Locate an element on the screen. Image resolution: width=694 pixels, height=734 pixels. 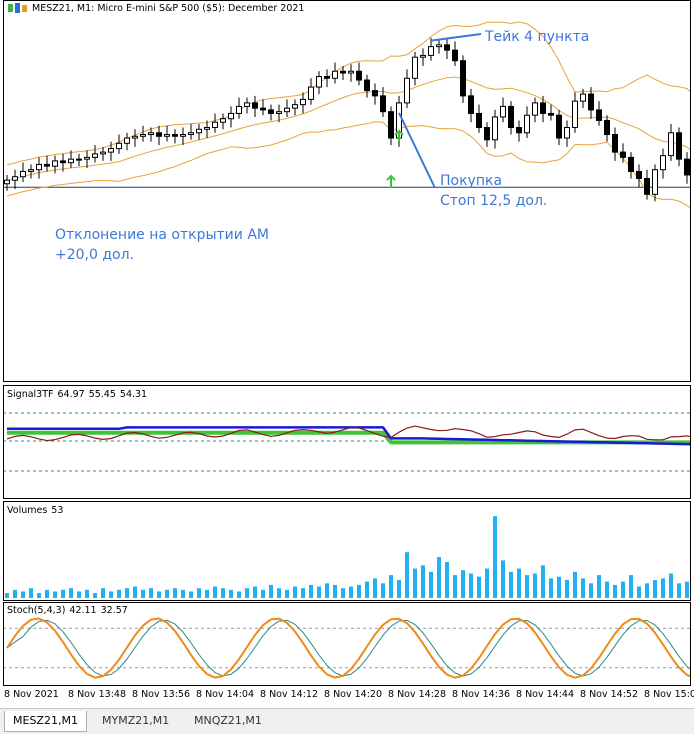
time-label: 8 Nov 14:44 is located at coordinates (545, 694).